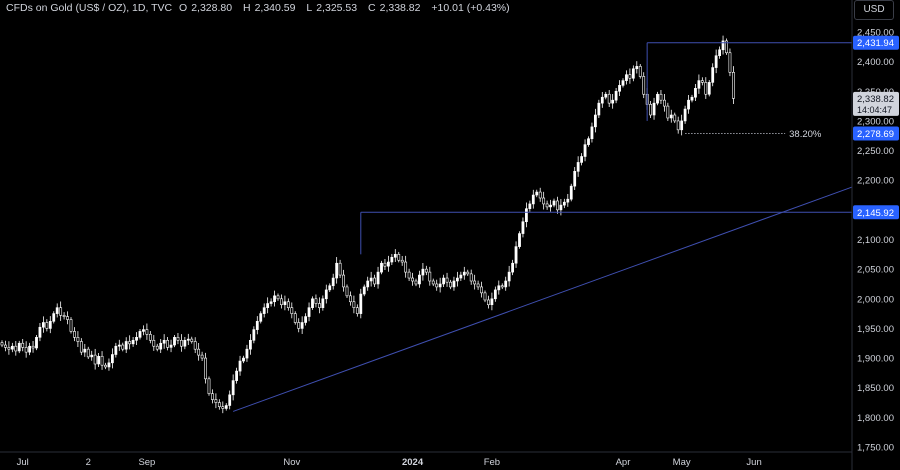 The image size is (900, 470). What do you see at coordinates (876, 103) in the screenshot?
I see `current-price-badge` at bounding box center [876, 103].